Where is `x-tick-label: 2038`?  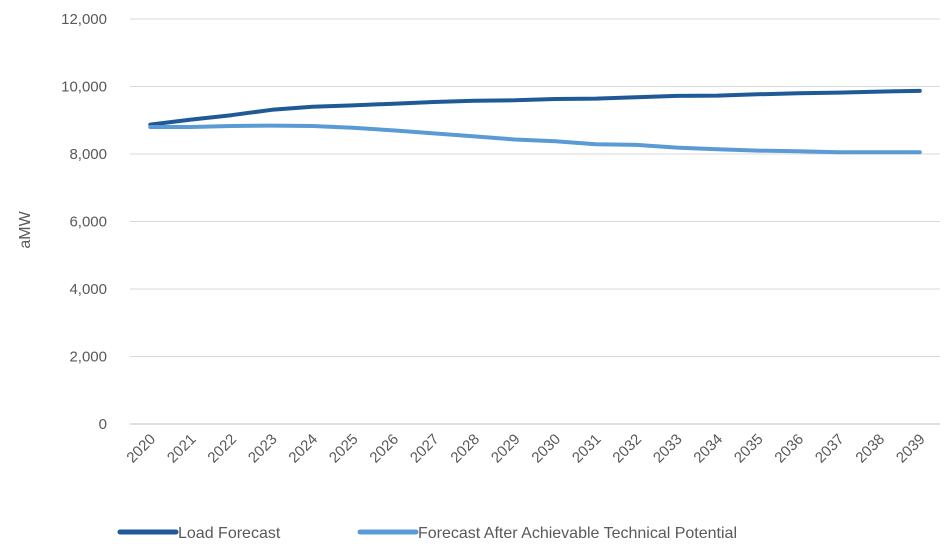 x-tick-label: 2038 is located at coordinates (870, 449).